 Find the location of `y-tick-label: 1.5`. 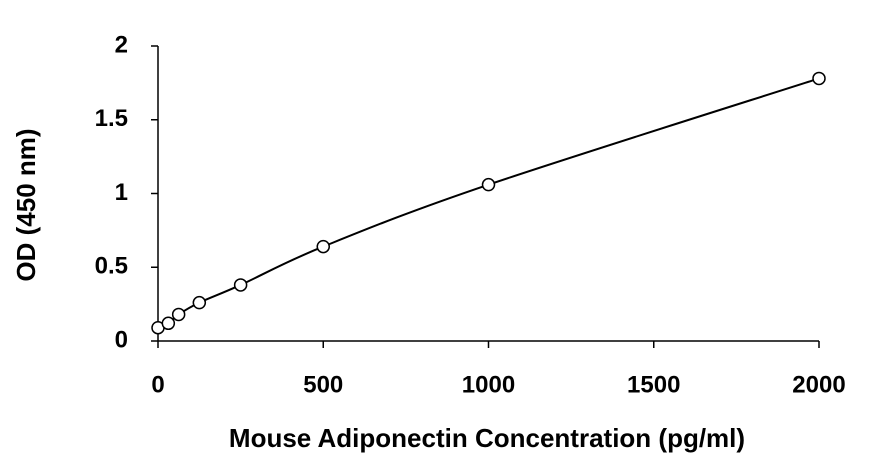

y-tick-label: 1.5 is located at coordinates (111, 118).